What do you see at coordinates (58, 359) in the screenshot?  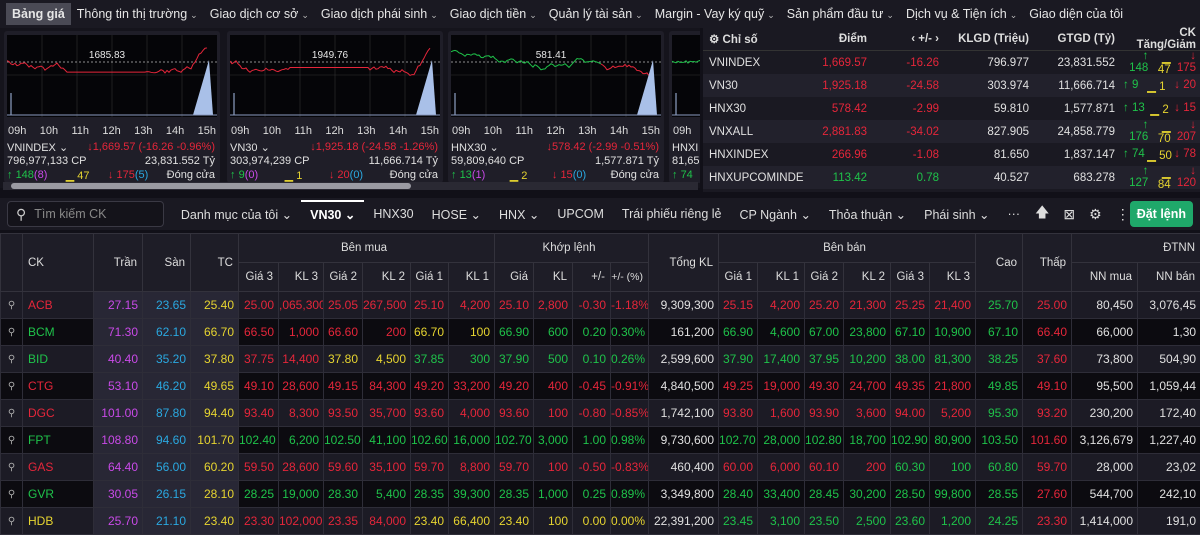 I see `stock-symbol: BID` at bounding box center [58, 359].